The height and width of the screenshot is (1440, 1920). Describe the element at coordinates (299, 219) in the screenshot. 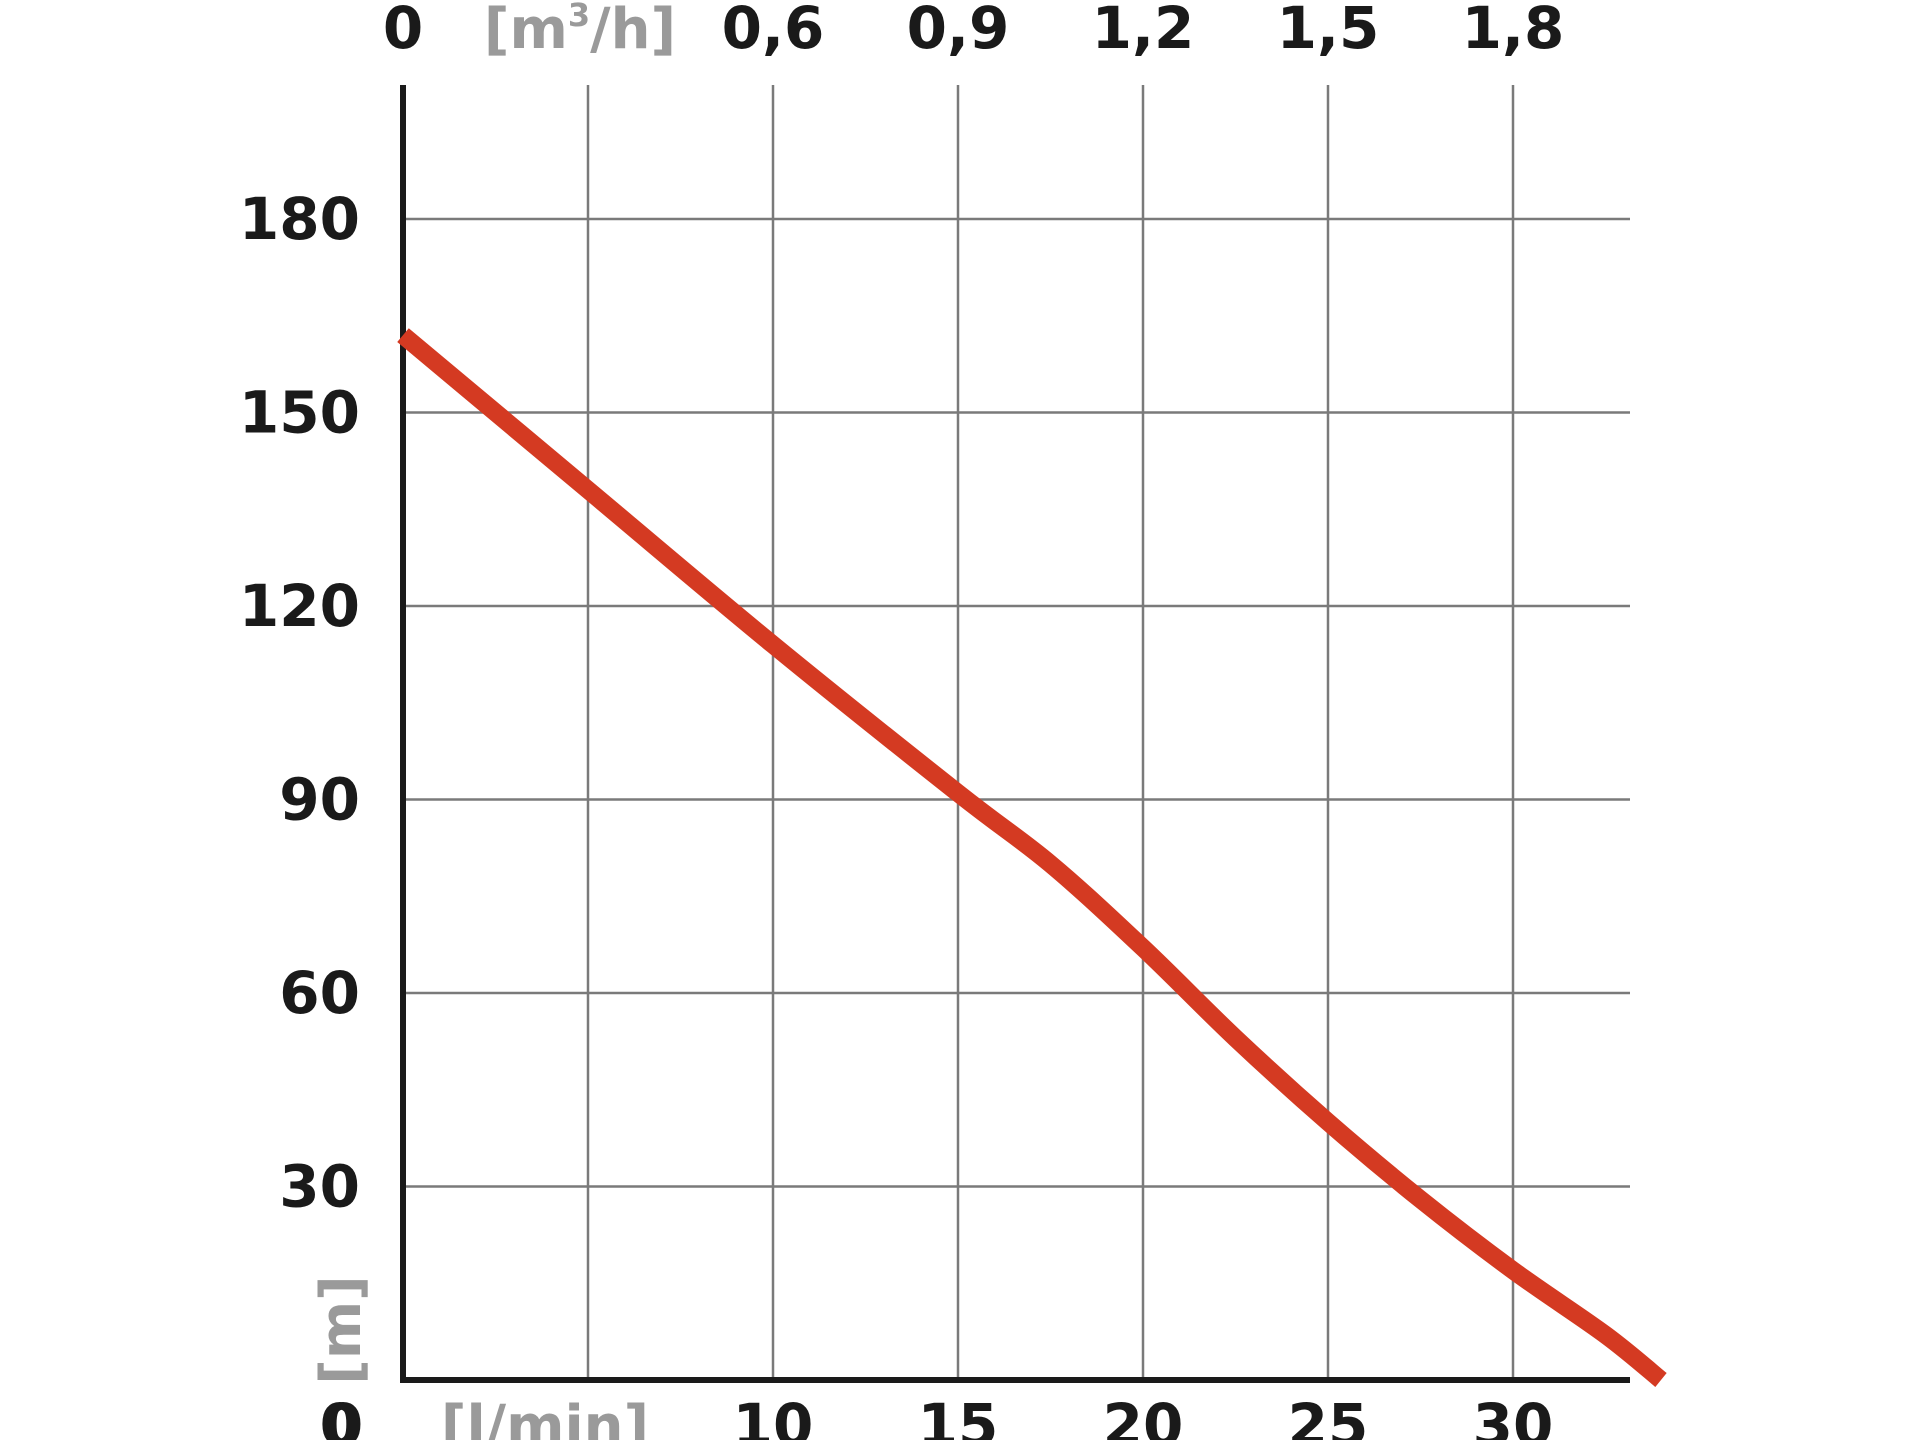

I see `y-tick-label-5: 180` at that location.